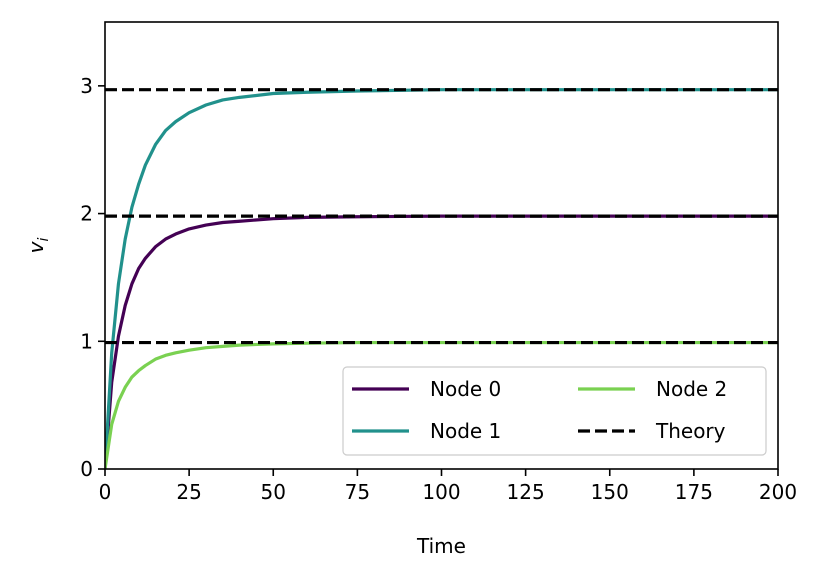 This screenshot has width=829, height=585. I want to click on x-tick-label: 100, so click(441, 492).